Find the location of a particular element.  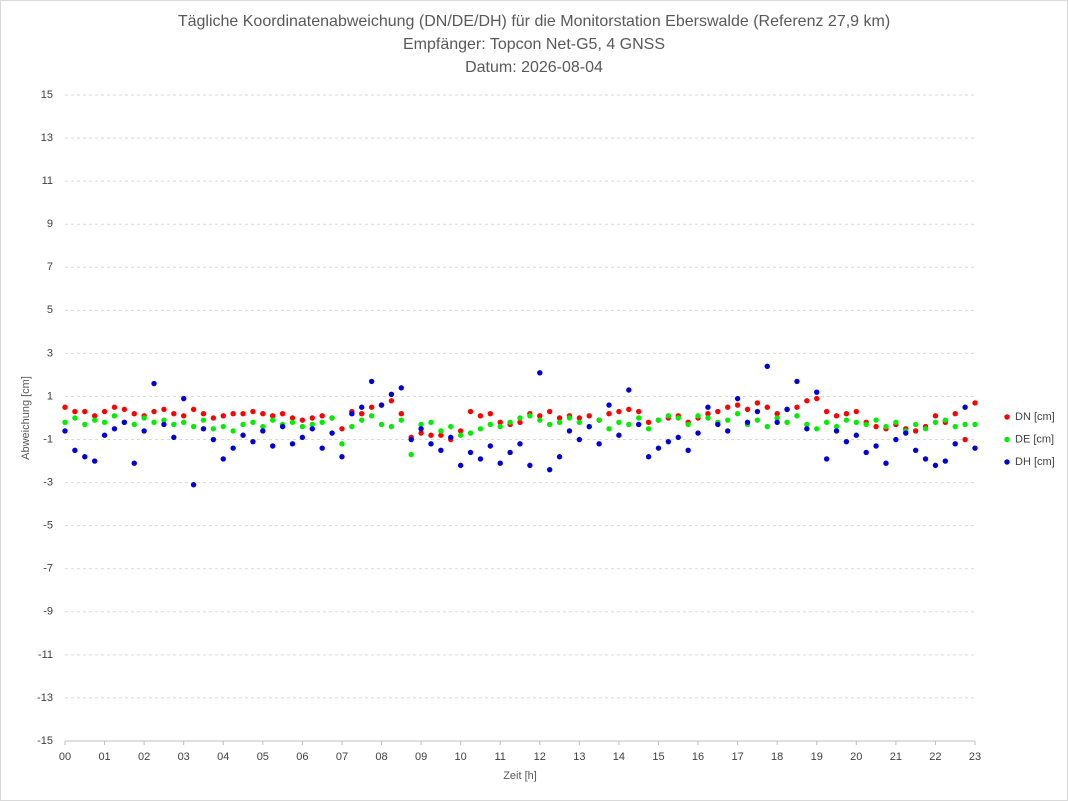

x-tick-label: 22 is located at coordinates (935, 757).